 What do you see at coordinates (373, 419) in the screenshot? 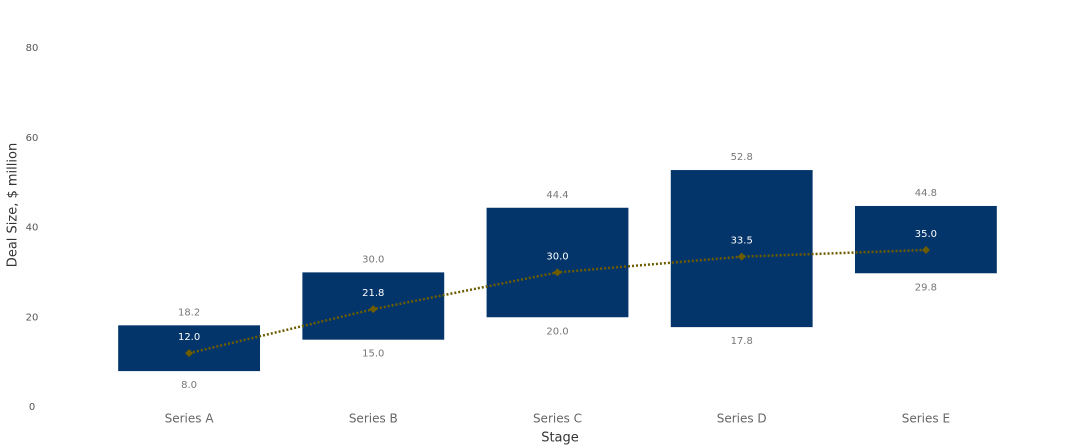
I see `x-tick-label: Series B` at bounding box center [373, 419].